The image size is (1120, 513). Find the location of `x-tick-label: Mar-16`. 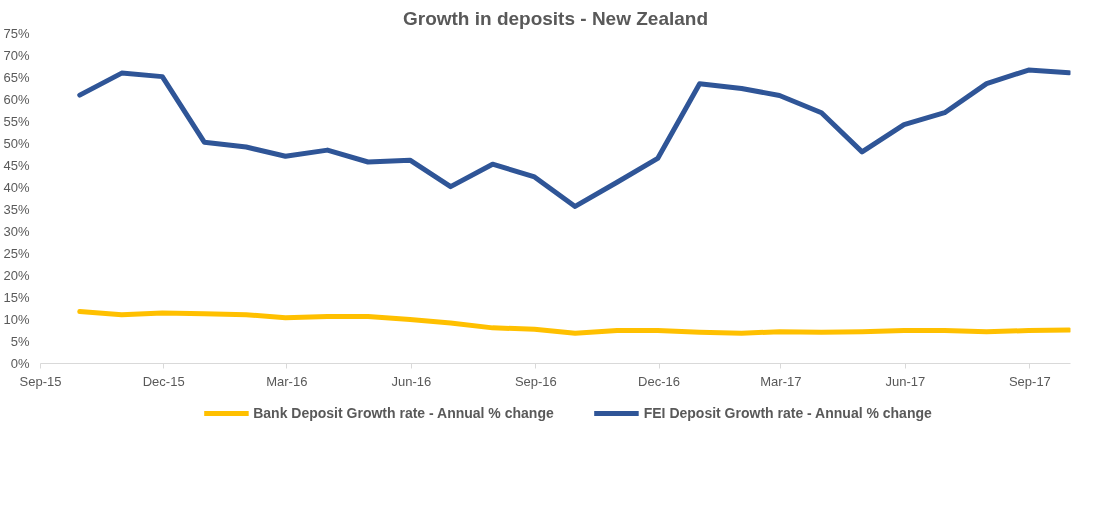

x-tick-label: Mar-16 is located at coordinates (287, 381).